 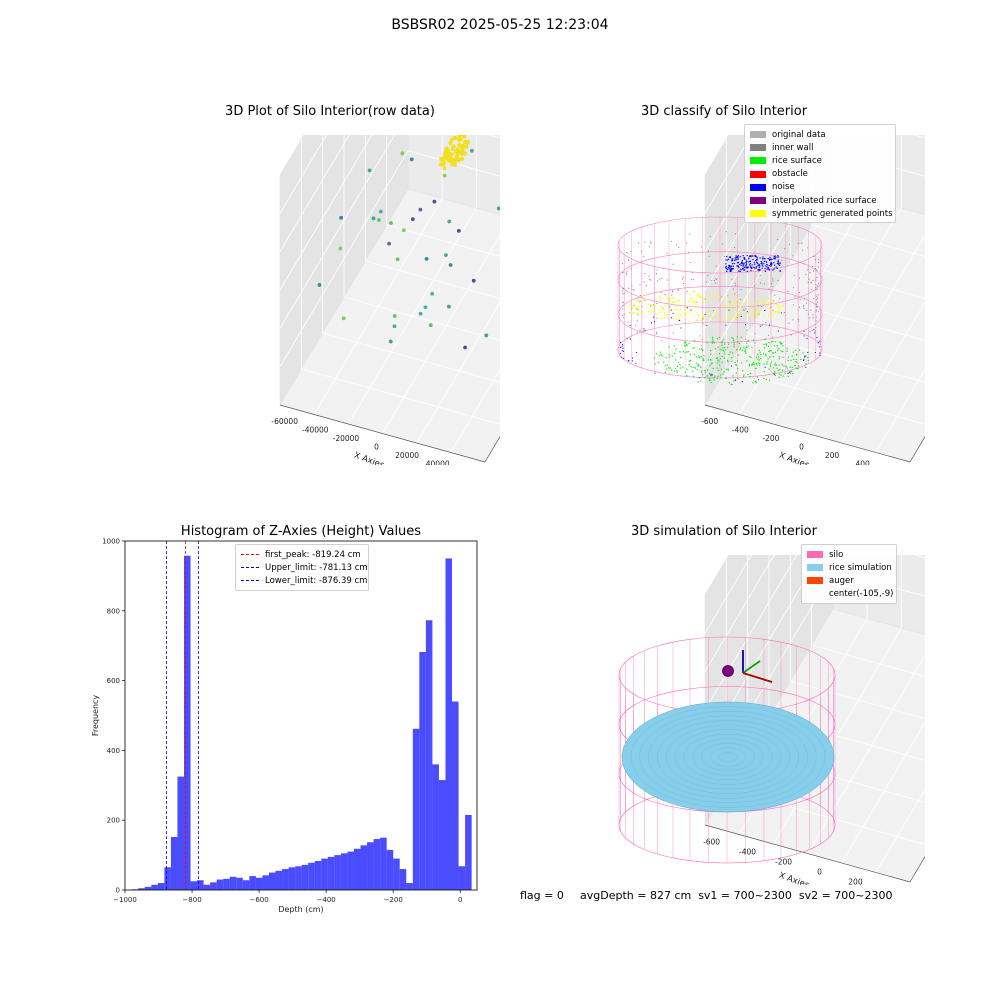 I want to click on raw-data-point, so click(x=390, y=341).